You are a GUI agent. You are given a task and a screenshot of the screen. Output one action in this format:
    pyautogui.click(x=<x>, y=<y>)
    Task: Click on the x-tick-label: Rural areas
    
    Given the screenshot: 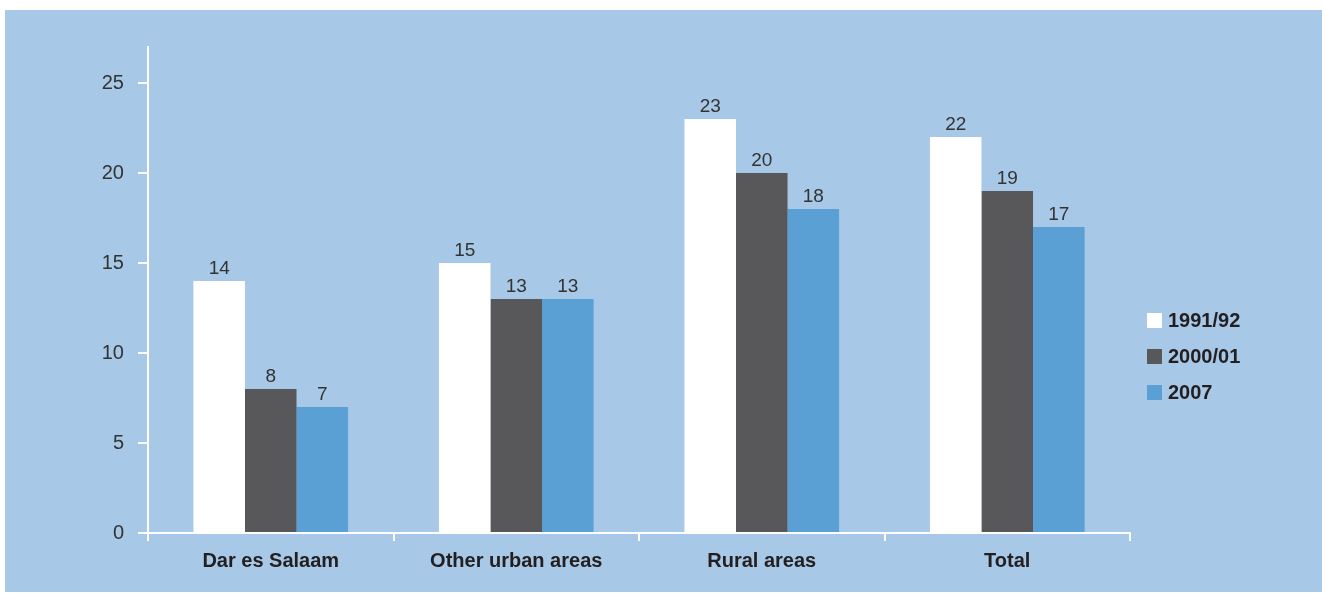 What is the action you would take?
    pyautogui.click(x=762, y=559)
    